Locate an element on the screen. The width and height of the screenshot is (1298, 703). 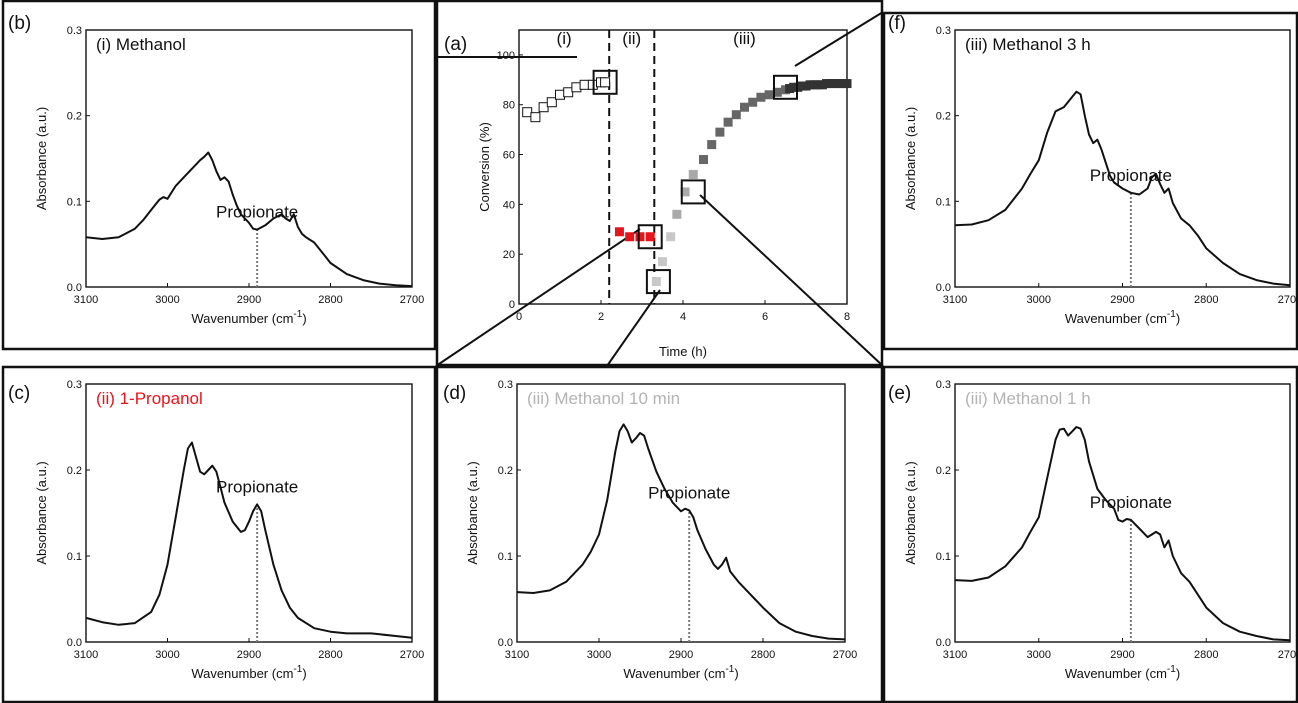
panel-letter: (c) is located at coordinates (19, 393).